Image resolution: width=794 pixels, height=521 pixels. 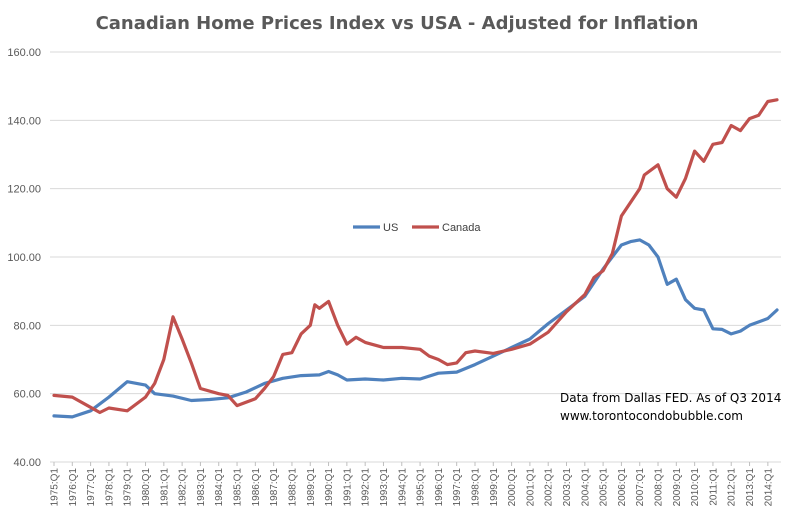 What do you see at coordinates (549, 487) in the screenshot?
I see `x-tick-label: 2002:Q1` at bounding box center [549, 487].